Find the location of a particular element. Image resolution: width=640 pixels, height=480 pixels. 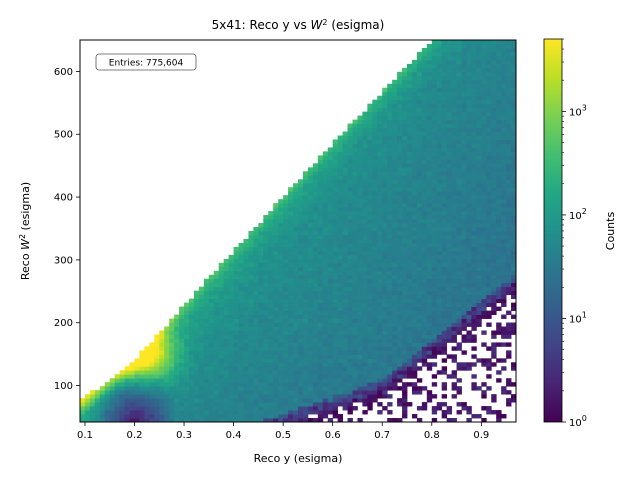

entries-box-frame is located at coordinates (146, 62).